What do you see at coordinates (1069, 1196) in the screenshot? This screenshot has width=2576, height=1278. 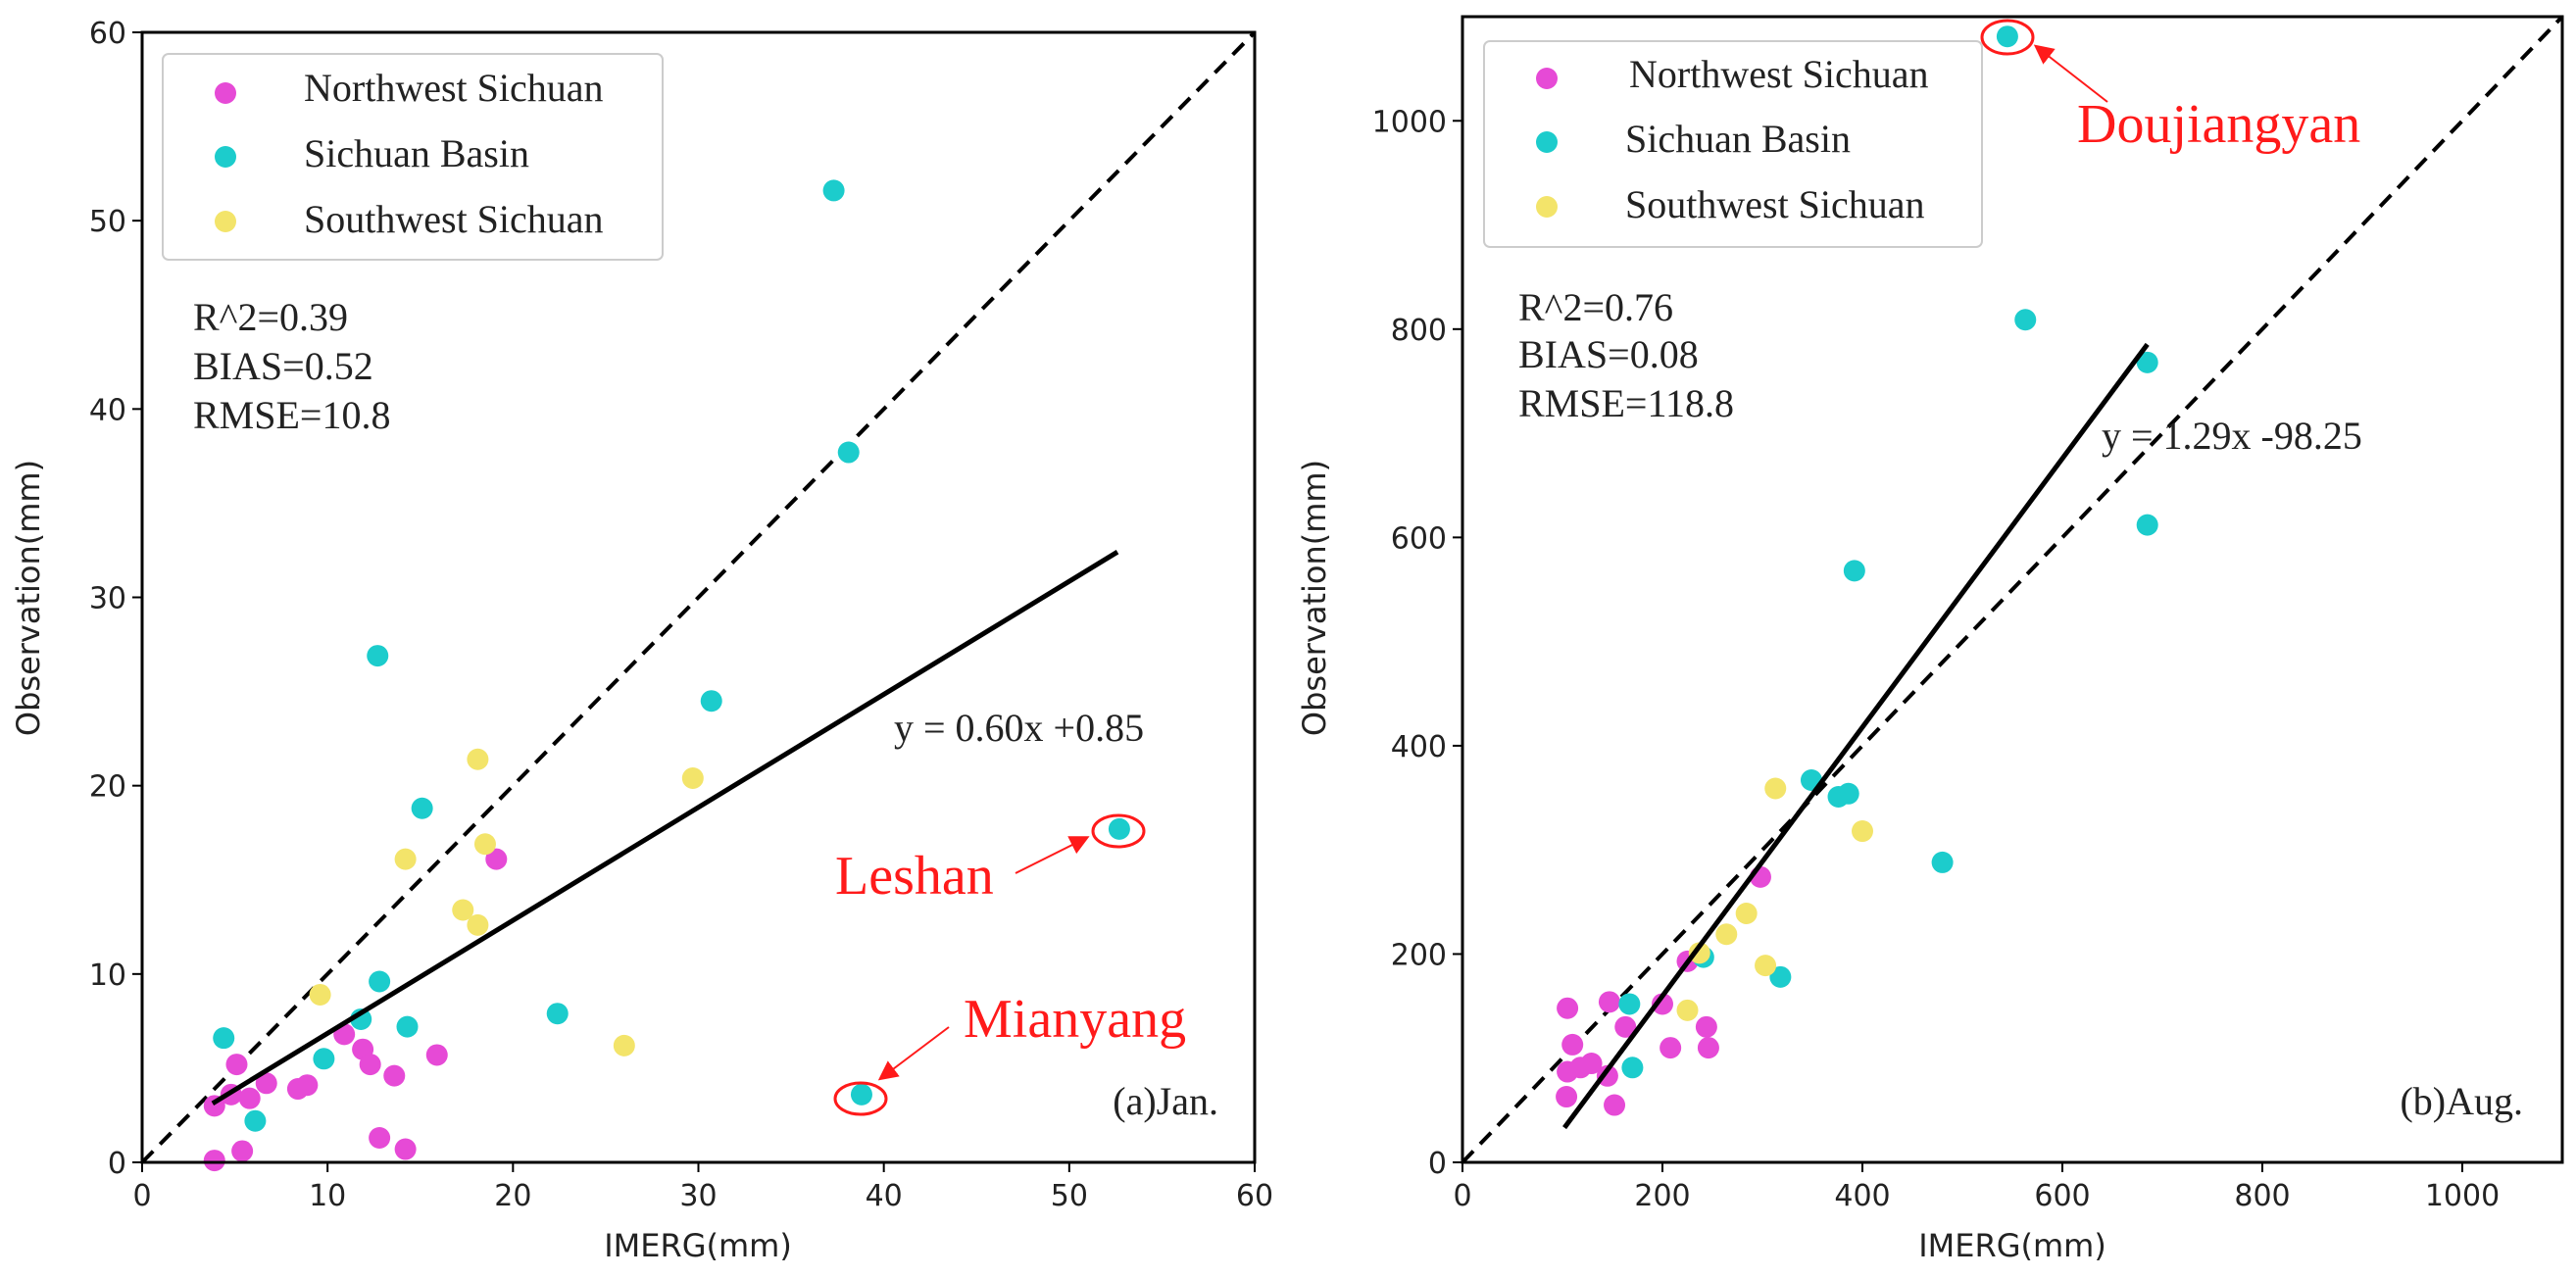 I see `x-tick-label: 50` at bounding box center [1069, 1196].